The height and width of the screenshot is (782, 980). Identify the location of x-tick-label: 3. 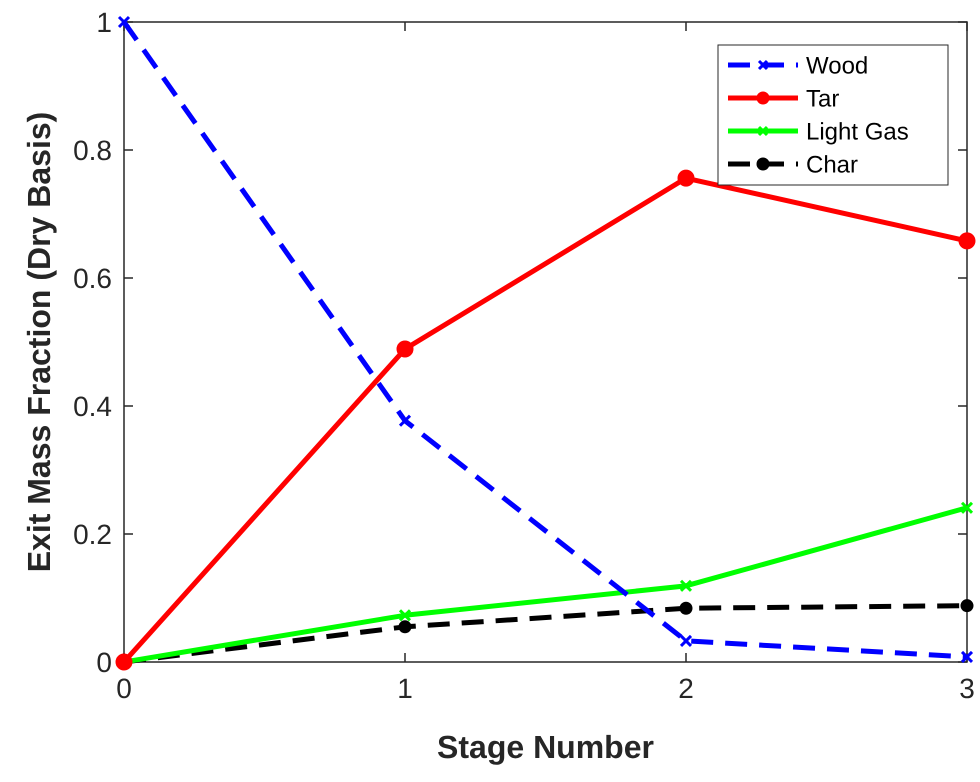
(967, 688).